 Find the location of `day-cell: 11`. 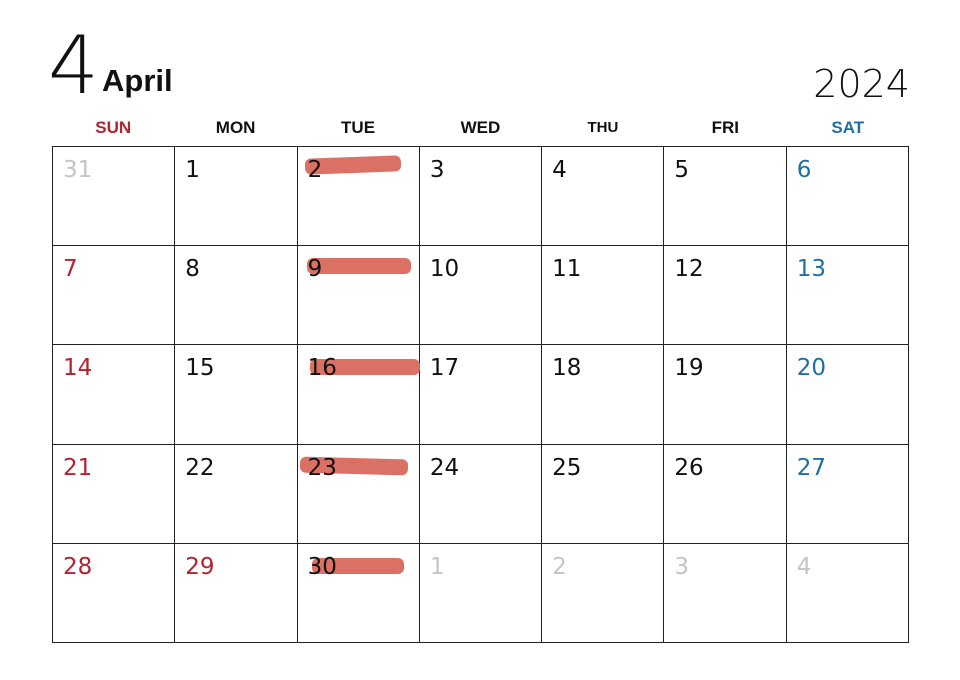

day-cell: 11 is located at coordinates (603, 296).